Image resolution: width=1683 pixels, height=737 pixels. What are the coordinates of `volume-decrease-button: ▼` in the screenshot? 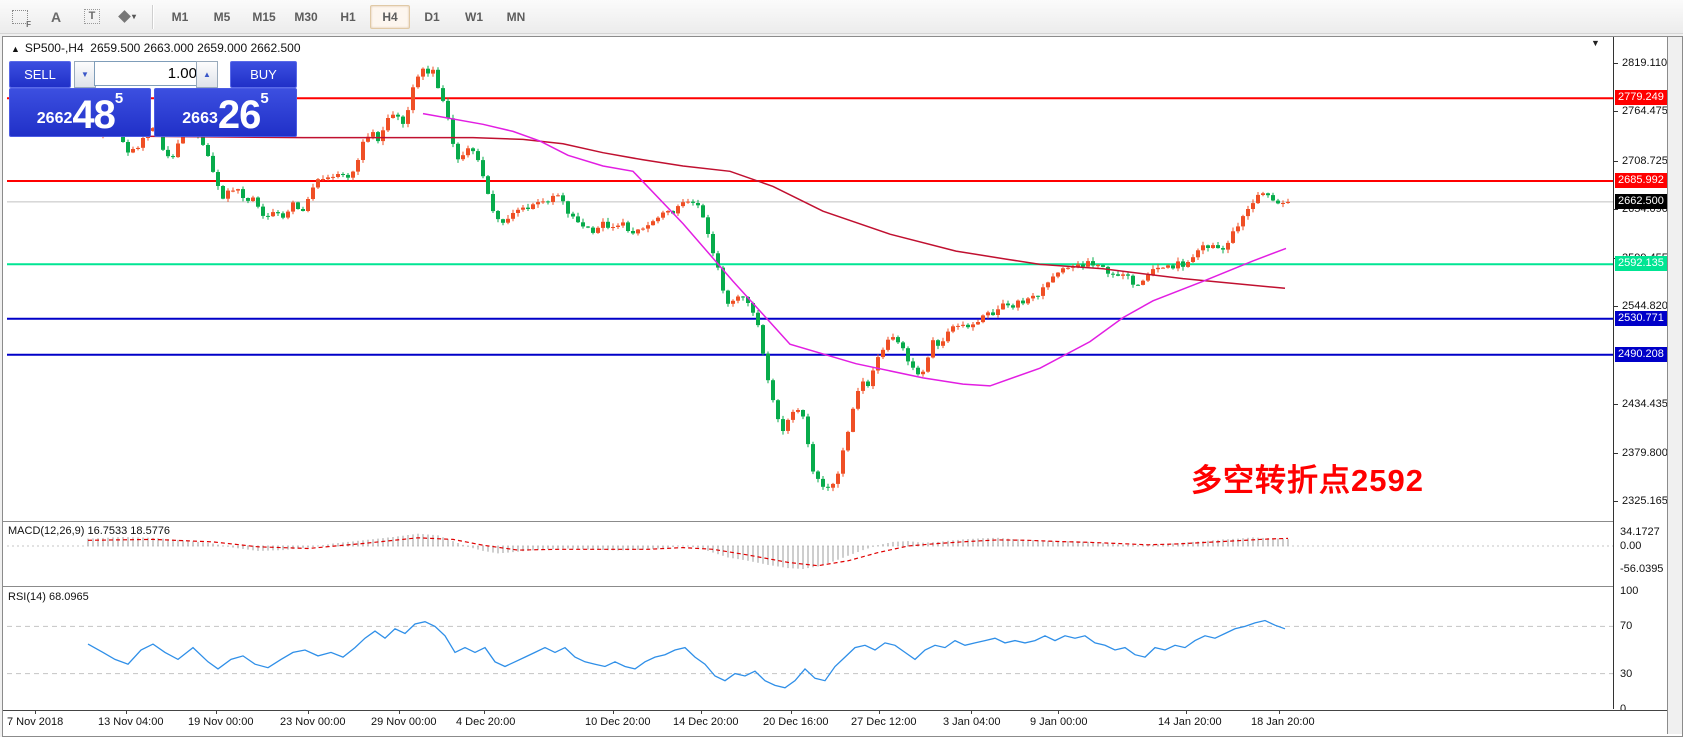 It's located at (85, 74).